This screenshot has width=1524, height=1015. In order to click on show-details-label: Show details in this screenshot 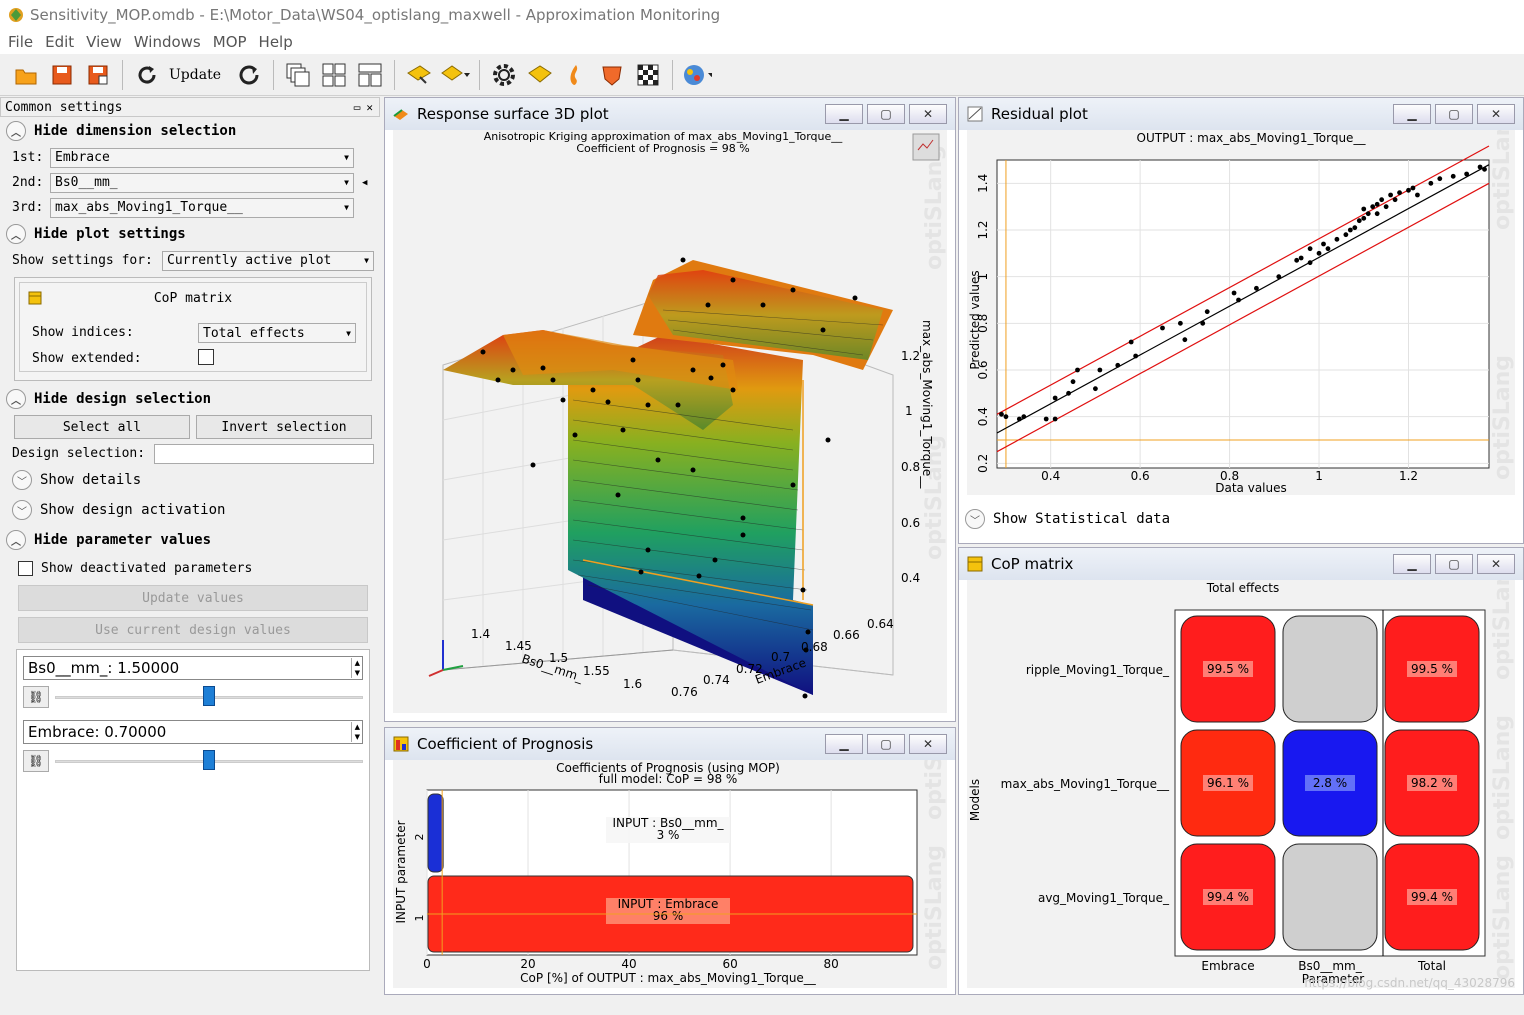, I will do `click(91, 480)`.